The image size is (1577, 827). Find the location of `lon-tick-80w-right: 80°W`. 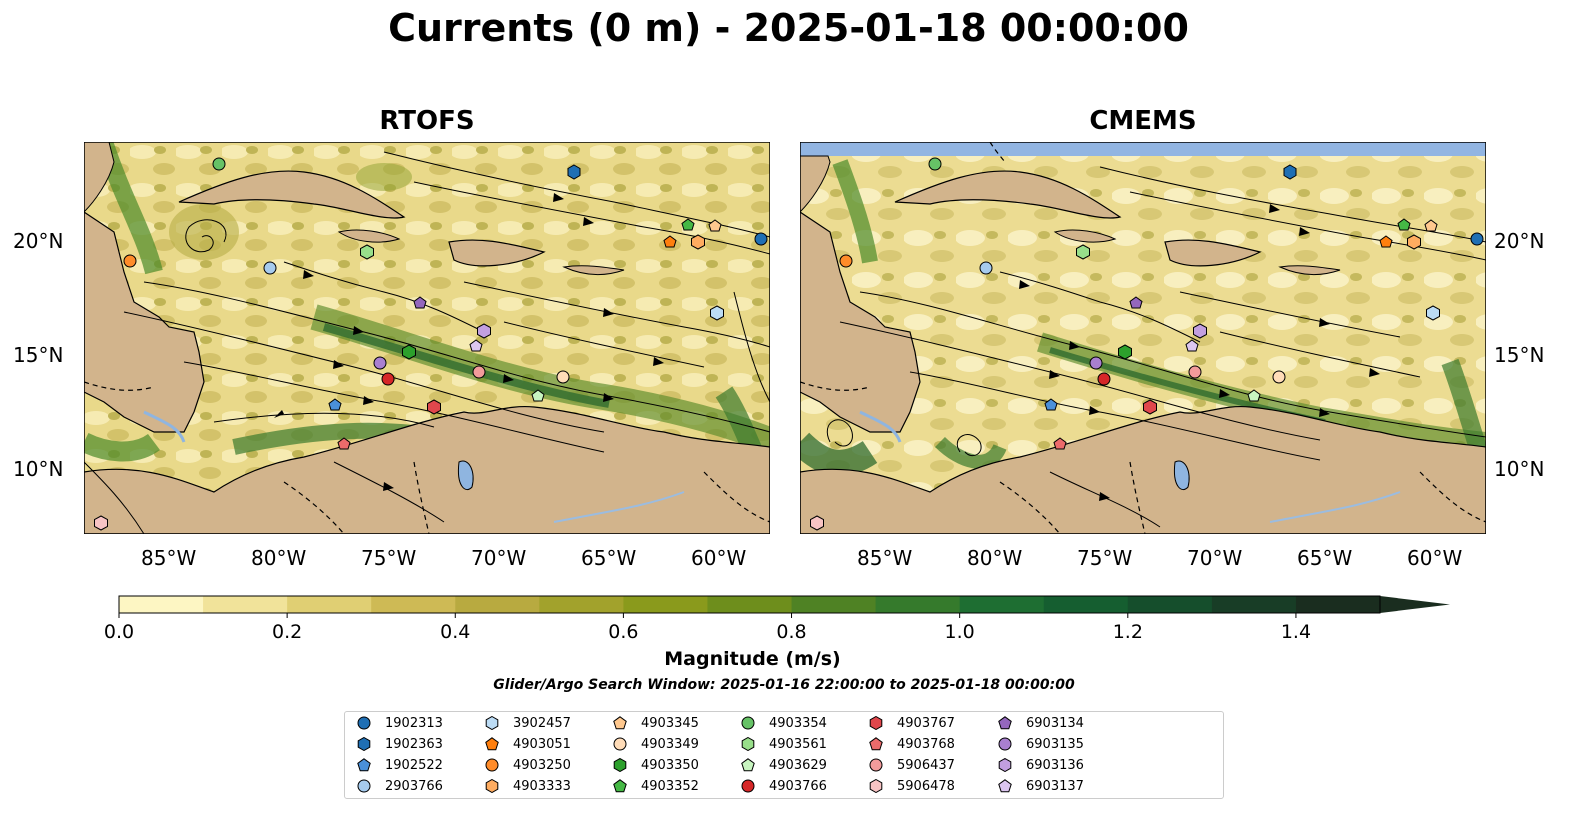

lon-tick-80w-right: 80°W is located at coordinates (995, 558).